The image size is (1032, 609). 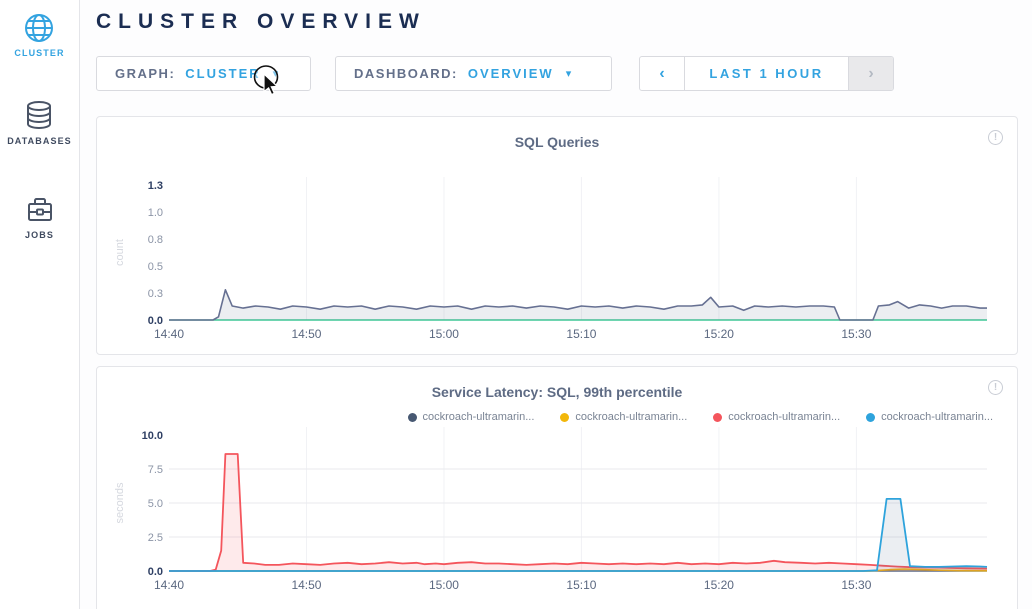 What do you see at coordinates (39, 53) in the screenshot?
I see `sidebar-item-label: CLUSTER` at bounding box center [39, 53].